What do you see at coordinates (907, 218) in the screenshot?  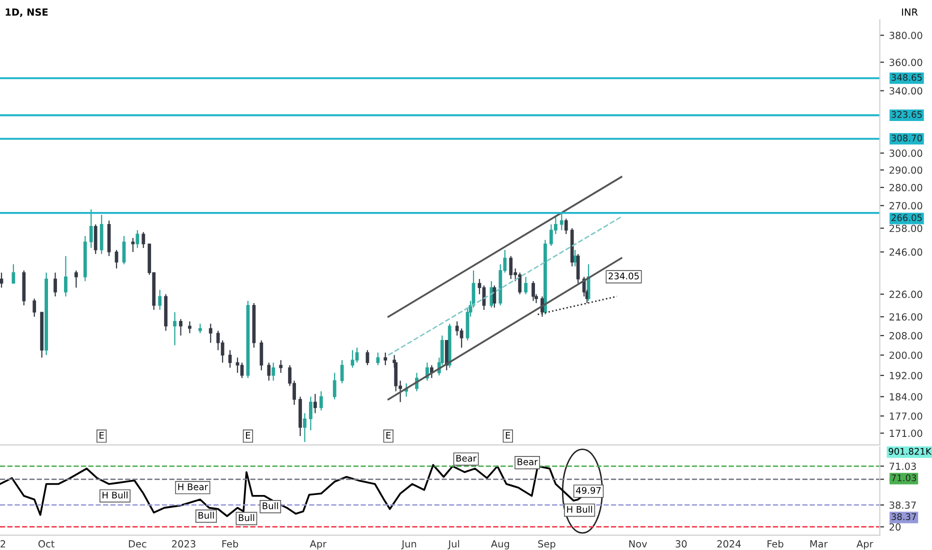 I see `ref-line-label: 266.05` at bounding box center [907, 218].